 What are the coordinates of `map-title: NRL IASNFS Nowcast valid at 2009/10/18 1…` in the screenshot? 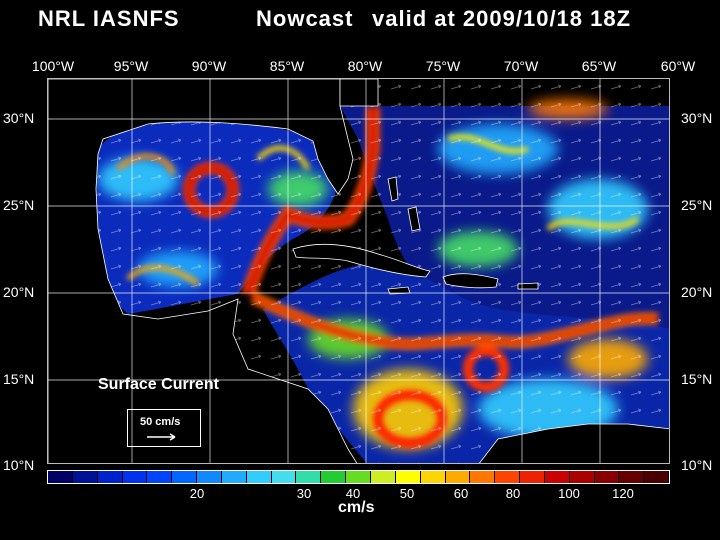 It's located at (360, 23).